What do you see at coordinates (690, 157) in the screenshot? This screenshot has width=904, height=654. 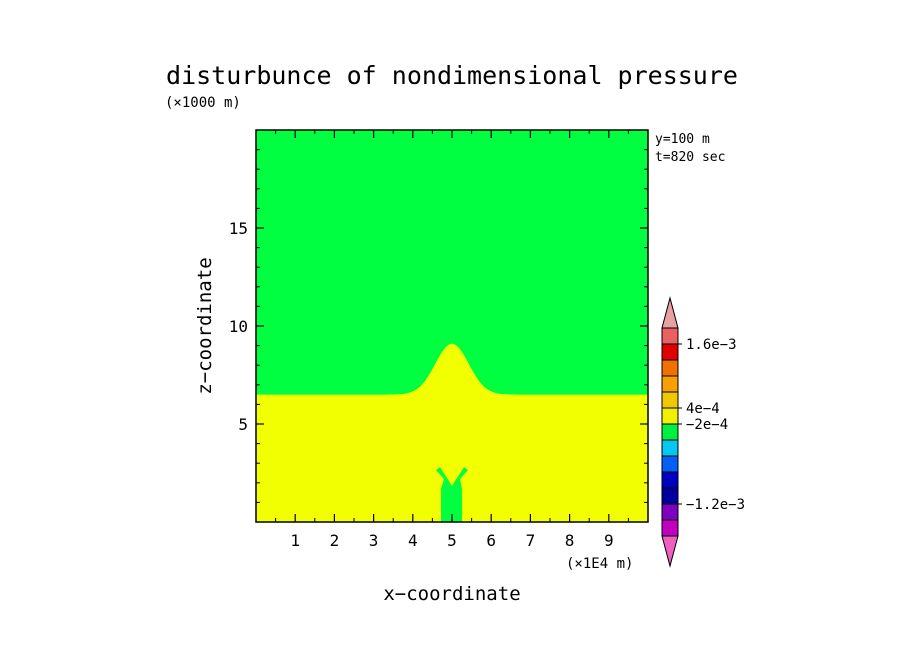 I see `annotation-t: t=820 sec` at bounding box center [690, 157].